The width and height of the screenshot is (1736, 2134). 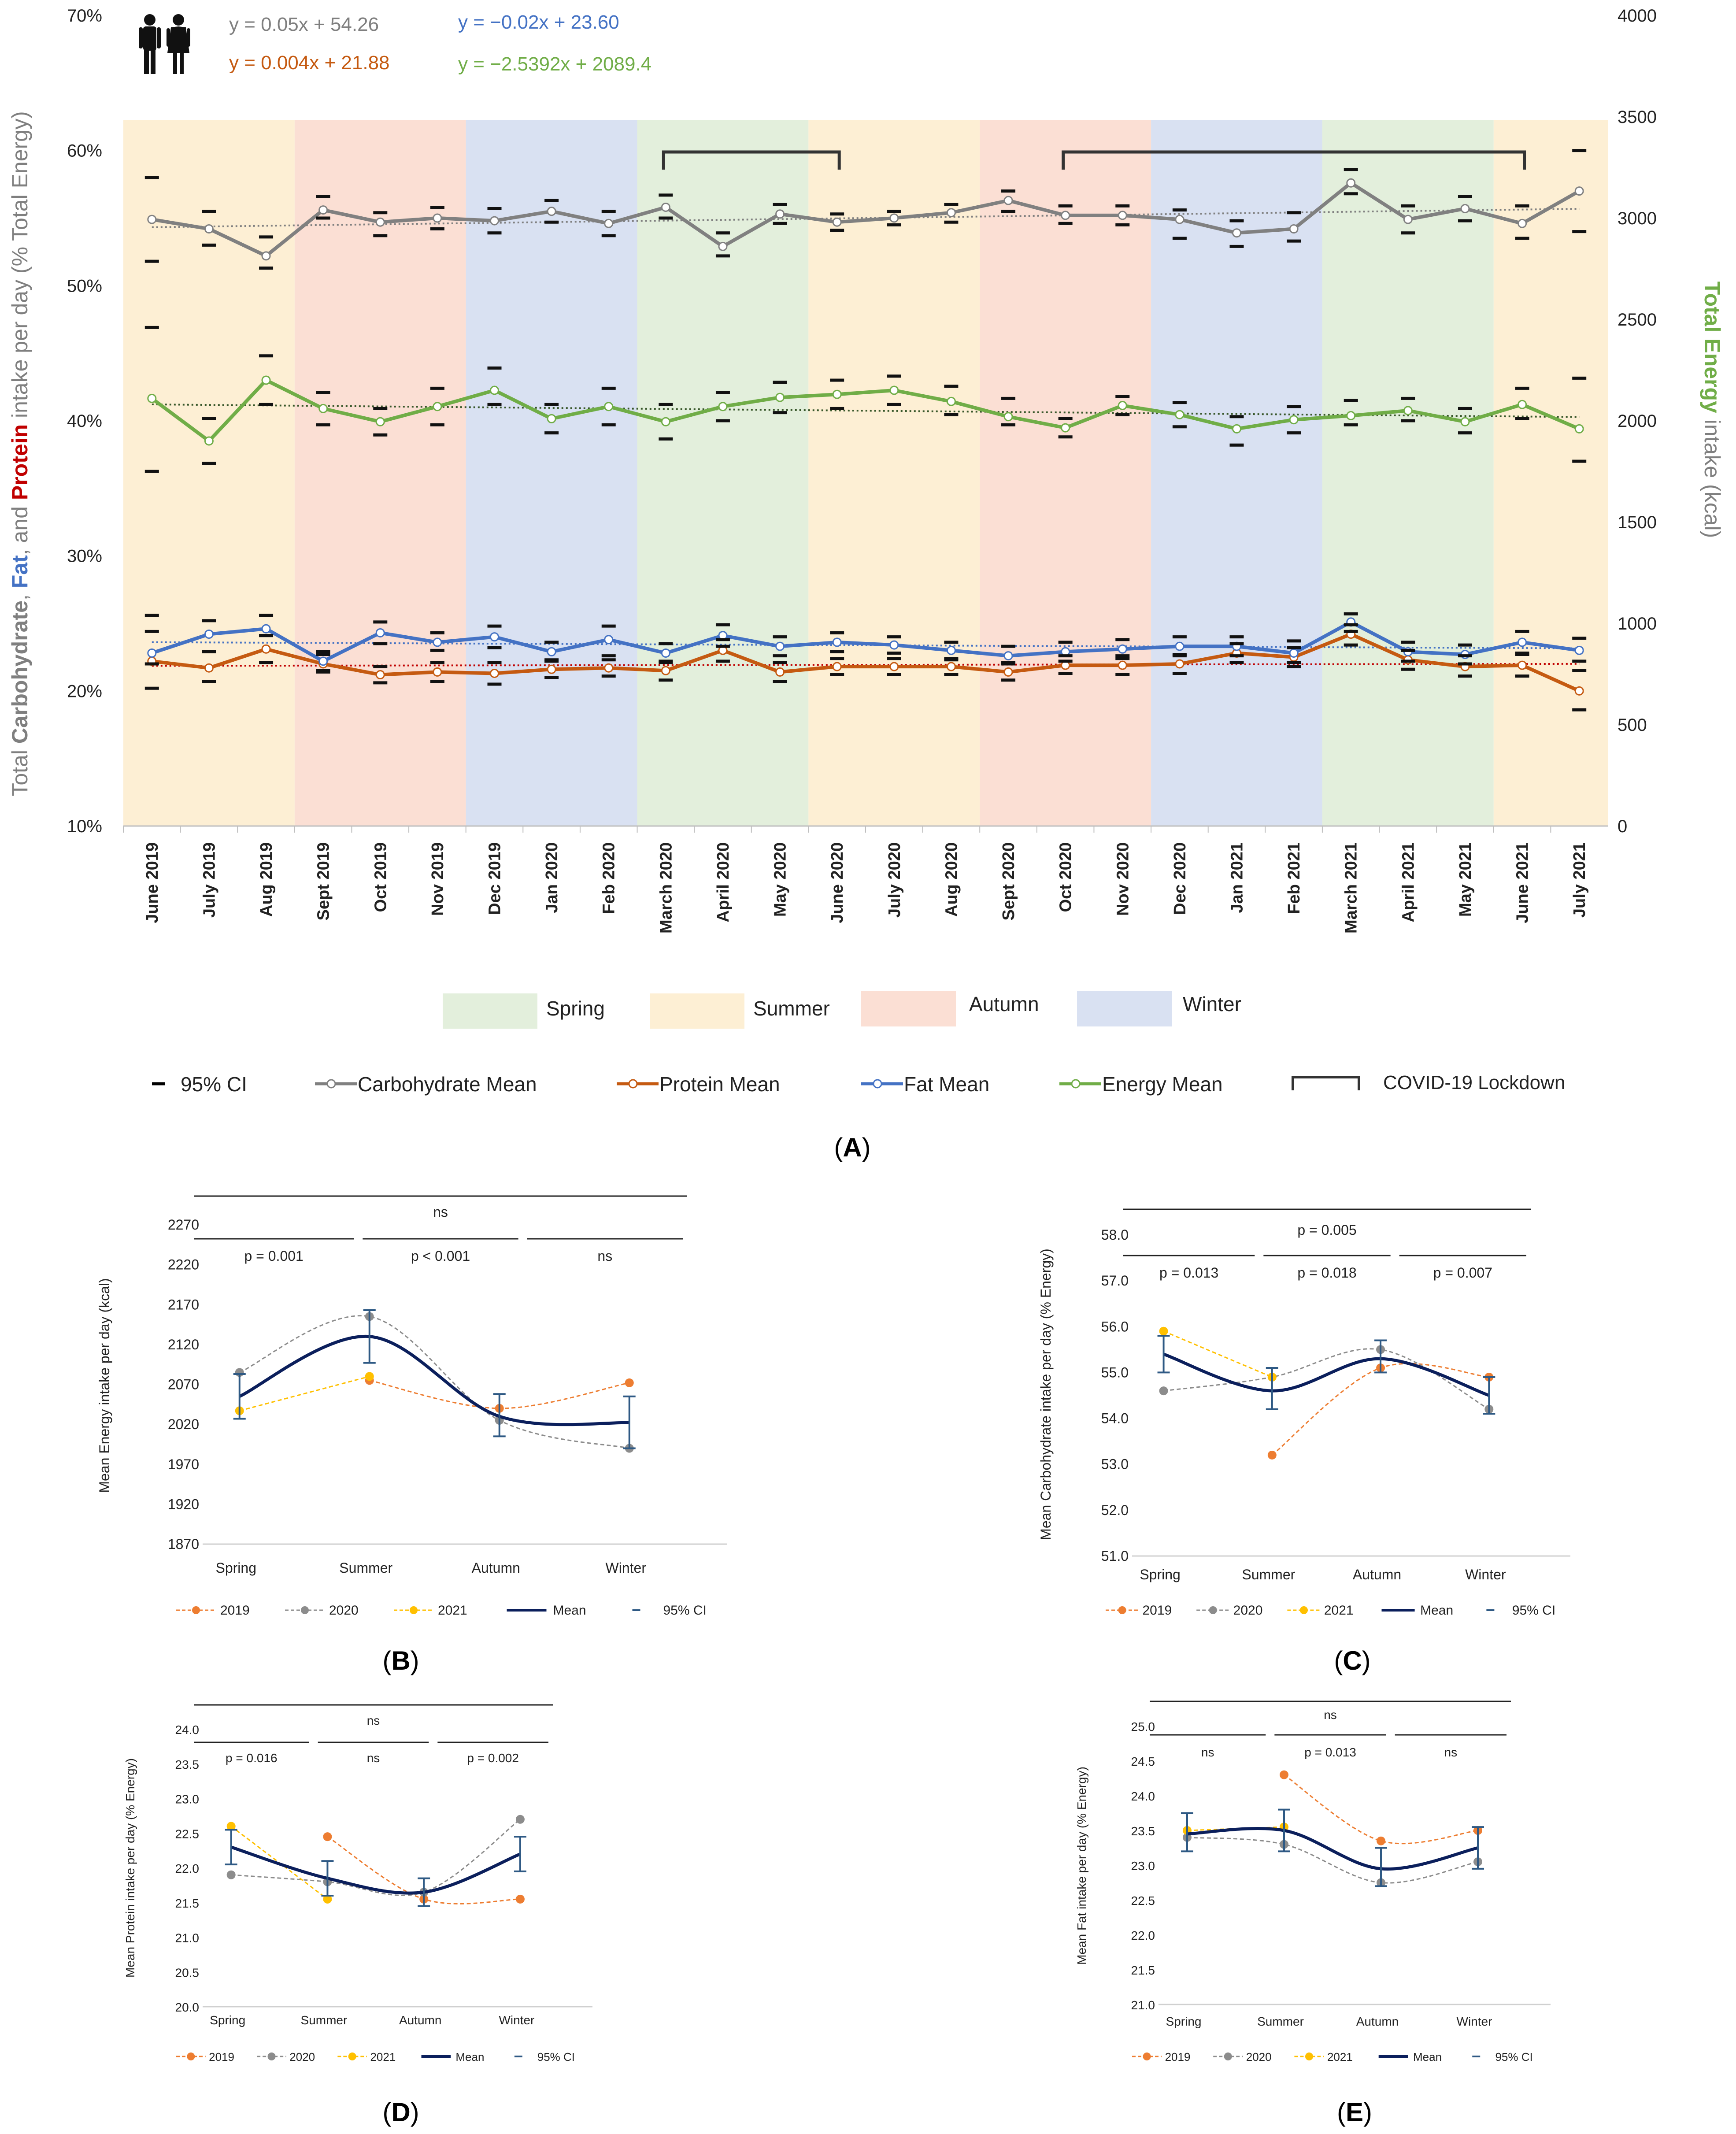 What do you see at coordinates (252, 1758) in the screenshot?
I see `sig-label-pair: p = 0.016` at bounding box center [252, 1758].